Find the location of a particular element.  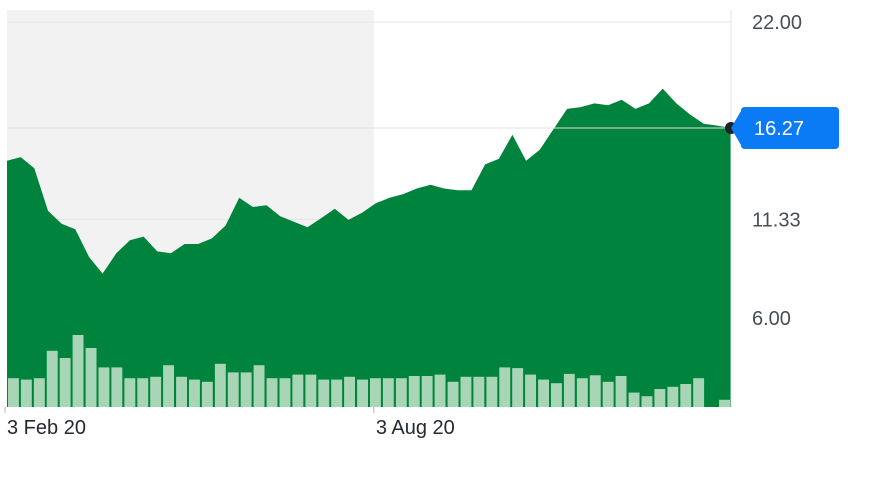

current-price-badge: 16.27 is located at coordinates (785, 128).